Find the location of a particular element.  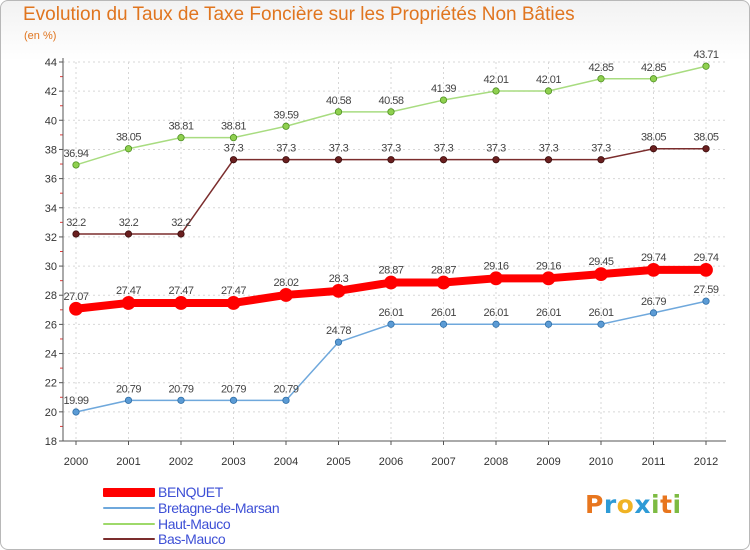

legend-swatch-haut-mauco is located at coordinates (129, 524).